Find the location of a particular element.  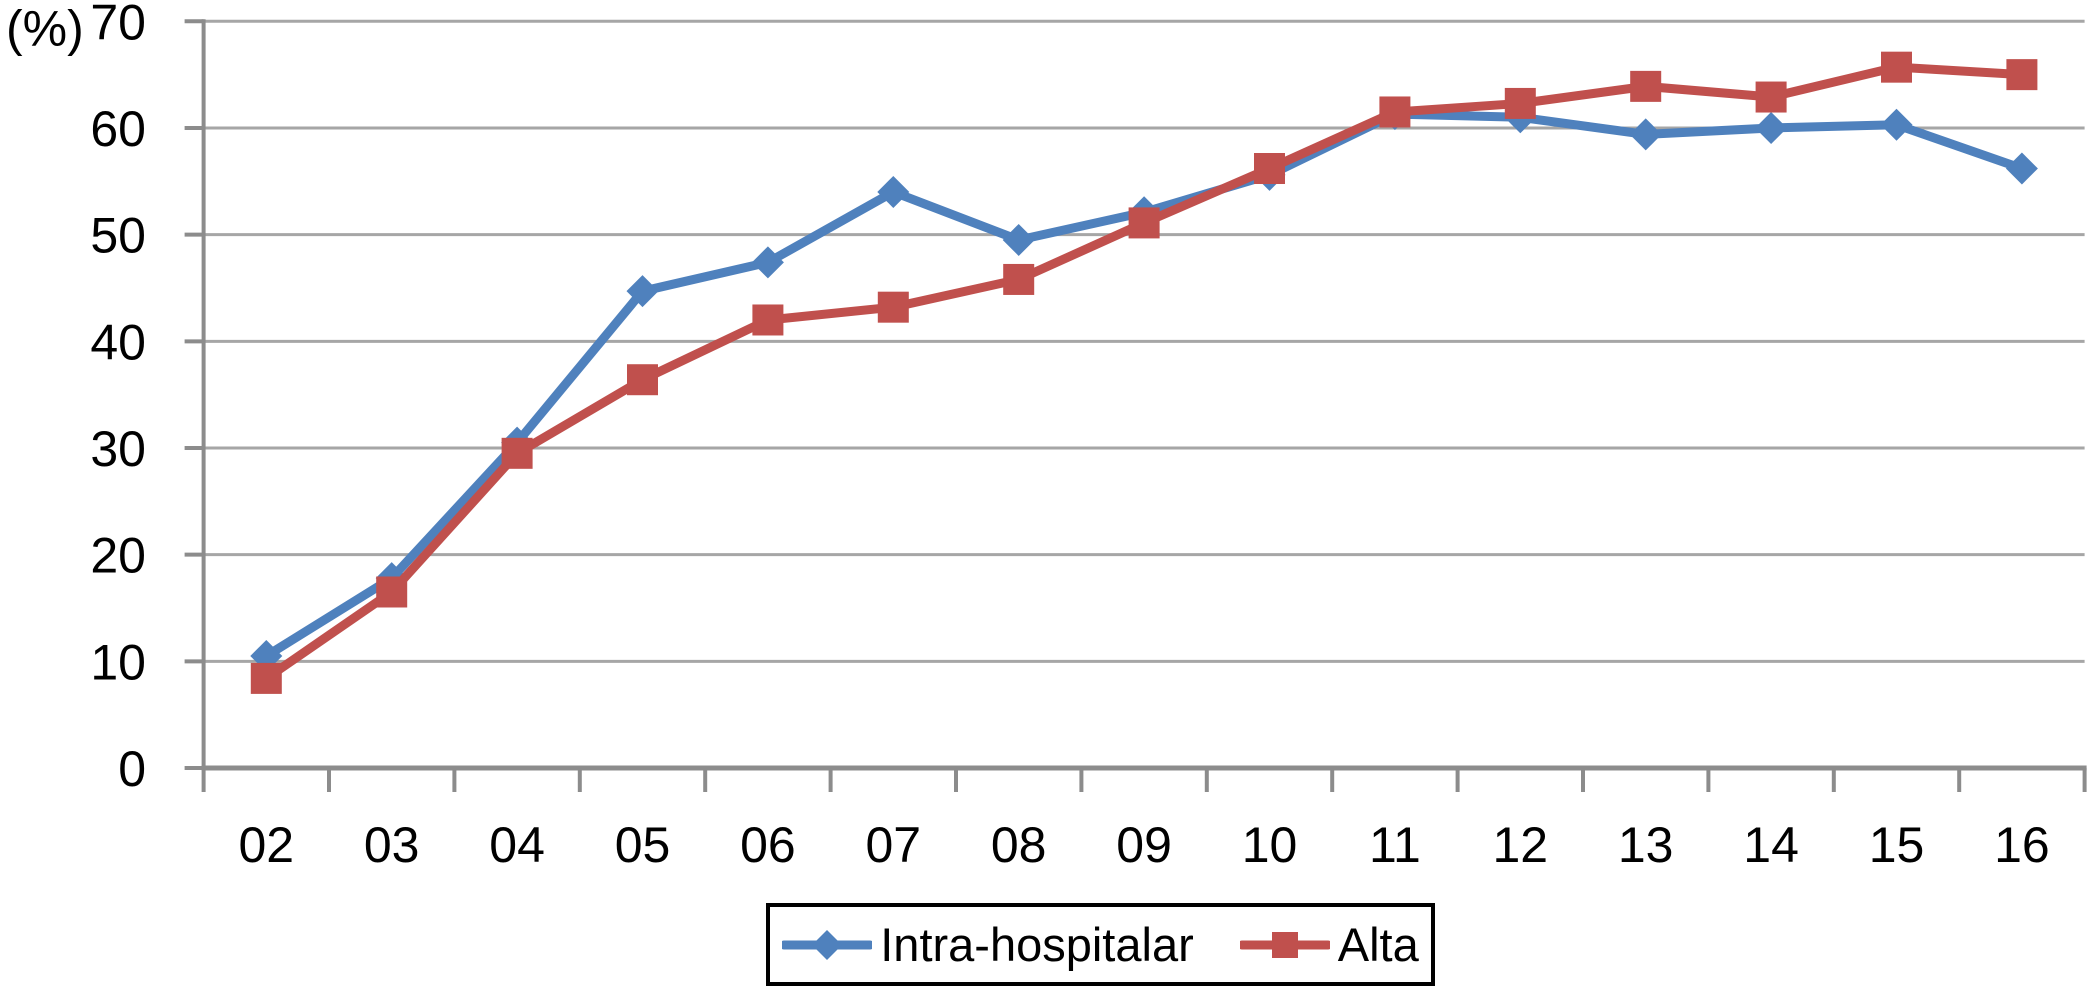

legend-marker-diamond-icon is located at coordinates (827, 944).